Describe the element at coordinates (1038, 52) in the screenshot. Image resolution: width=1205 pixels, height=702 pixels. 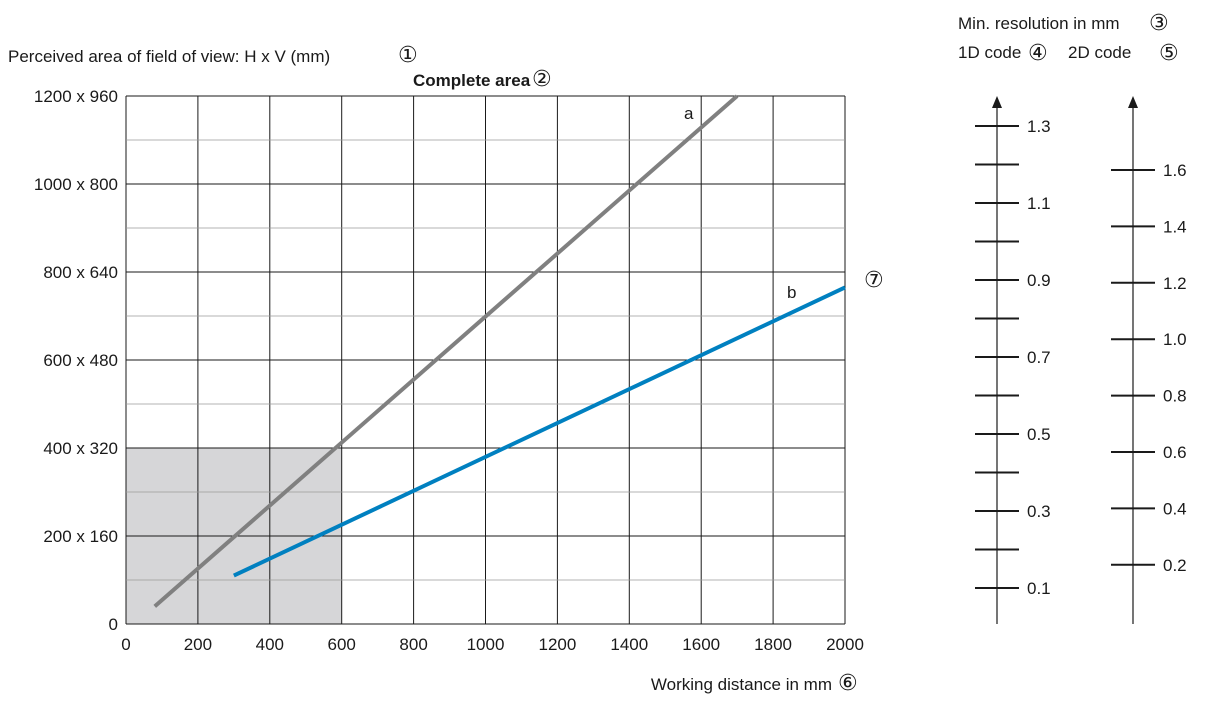
I see `code1d-marker: ④` at that location.